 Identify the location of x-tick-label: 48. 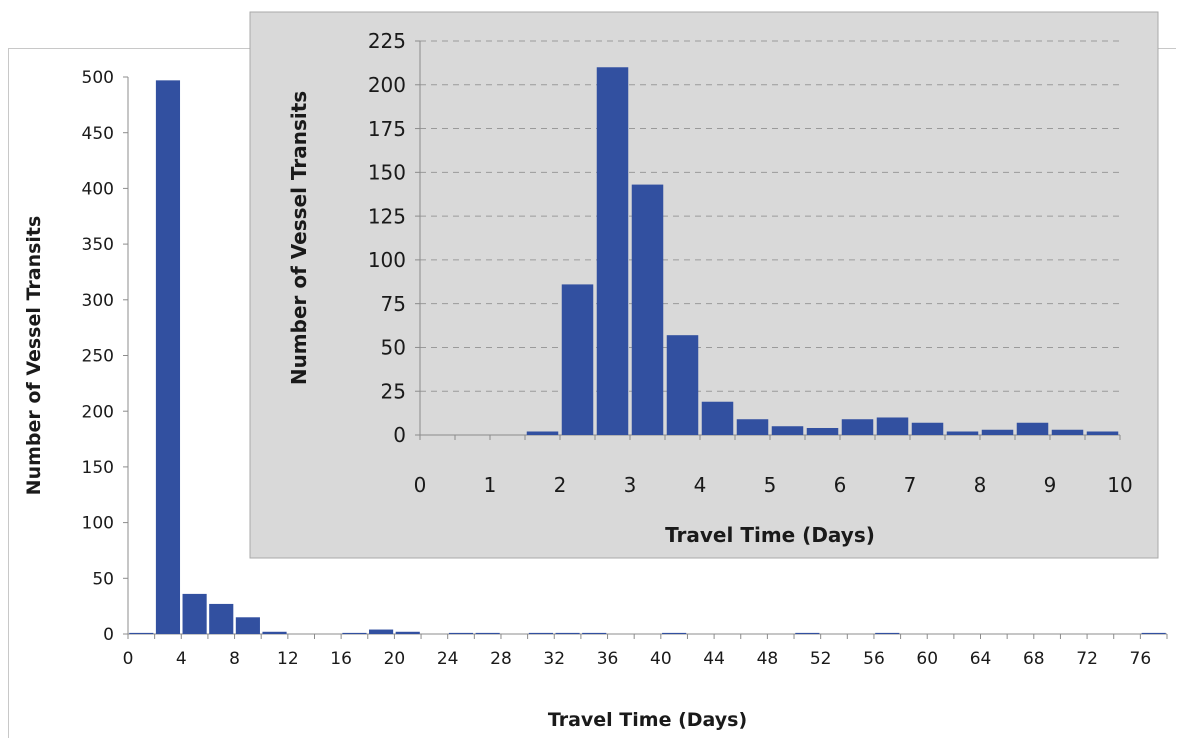
(768, 659).